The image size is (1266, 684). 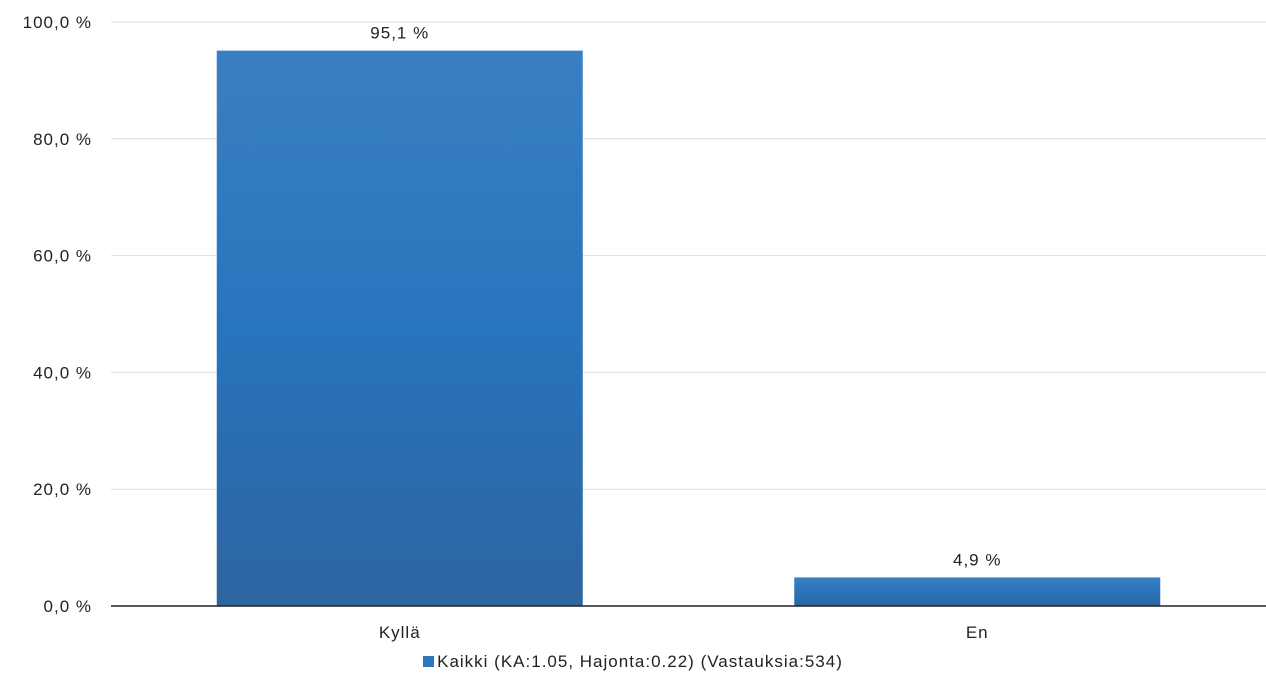 What do you see at coordinates (977, 632) in the screenshot?
I see `x-category-label: En` at bounding box center [977, 632].